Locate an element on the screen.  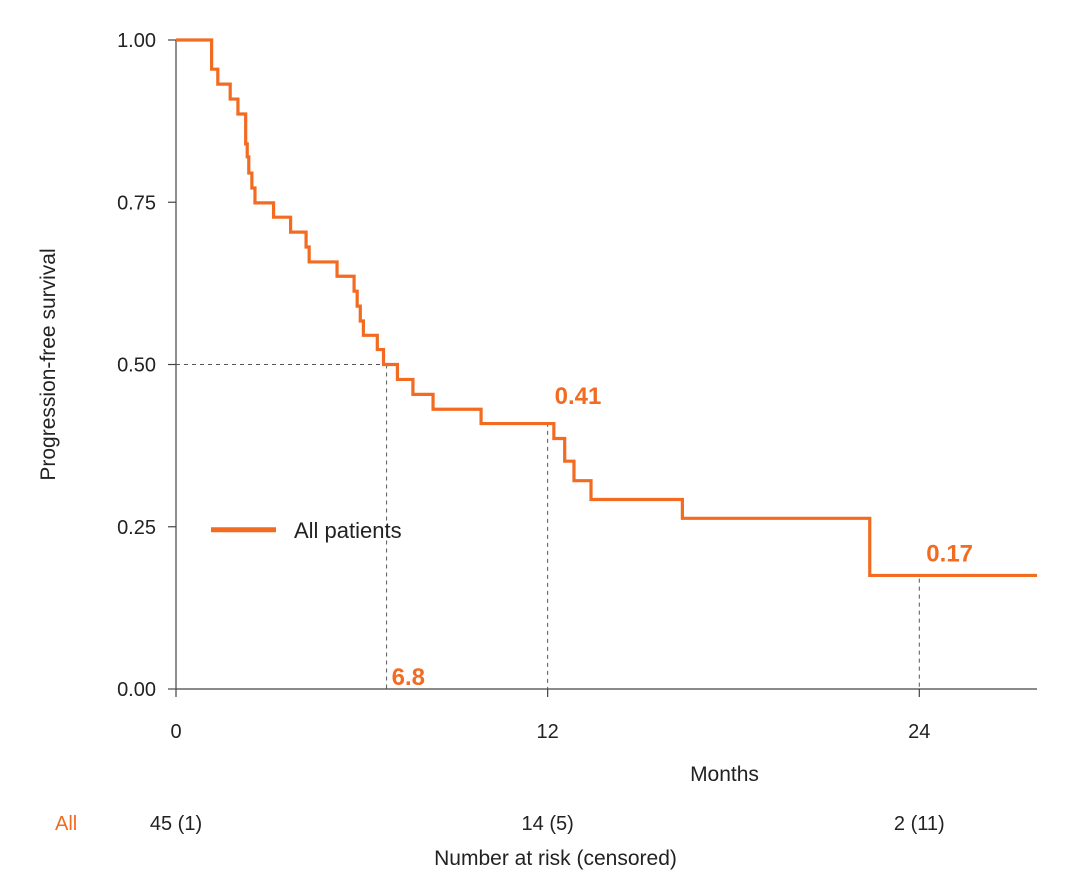
y-tick-label-2: 0.50 is located at coordinates (136, 366).